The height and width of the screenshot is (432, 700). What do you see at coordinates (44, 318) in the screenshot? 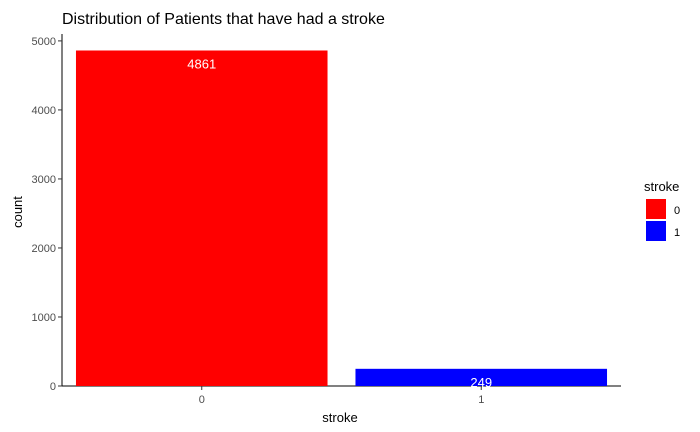
I see `y-tick-label: 1000` at bounding box center [44, 318].